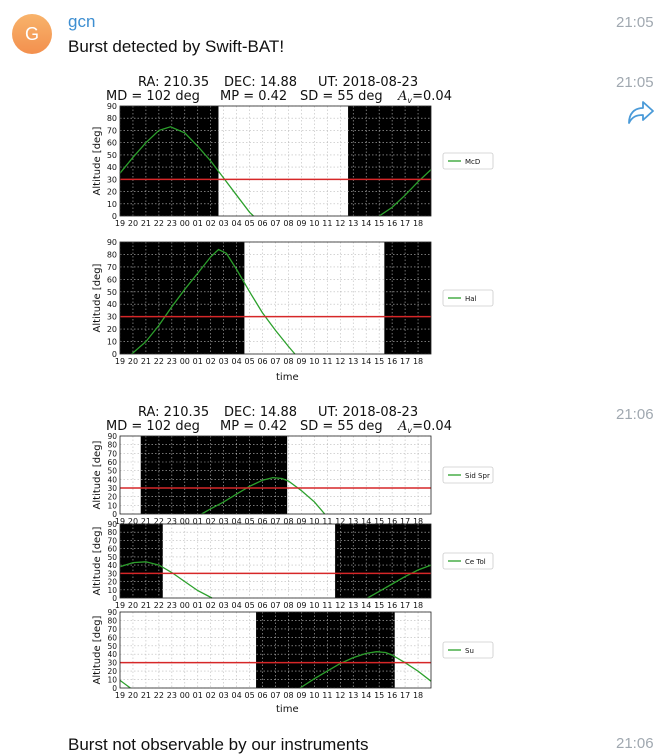 Image resolution: width=664 pixels, height=755 pixels. I want to click on x-tick-label: 07, so click(275, 605).